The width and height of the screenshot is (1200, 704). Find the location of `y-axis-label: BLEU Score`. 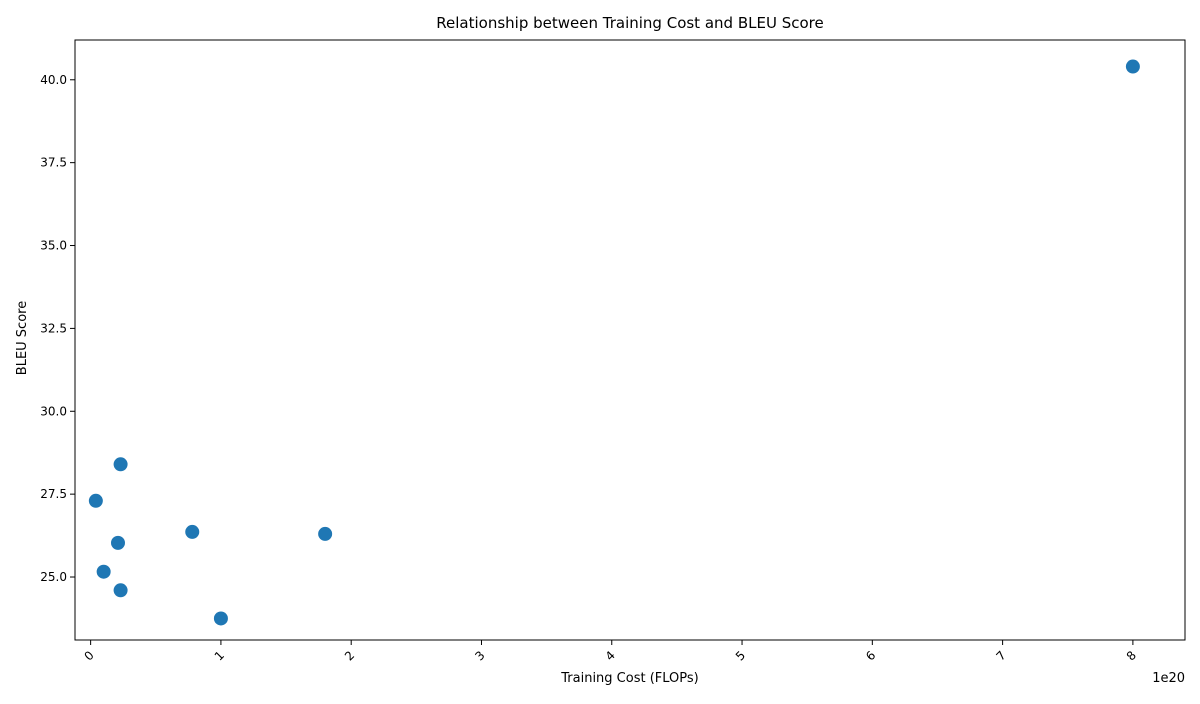

y-axis-label: BLEU Score is located at coordinates (22, 338).